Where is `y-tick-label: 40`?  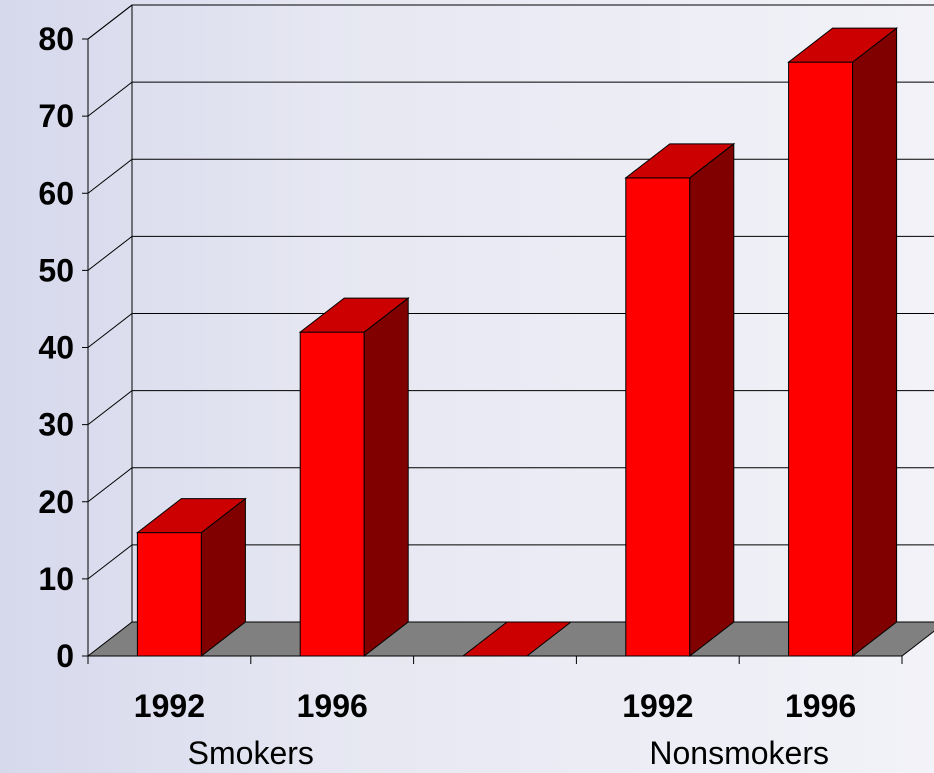
y-tick-label: 40 is located at coordinates (56, 348).